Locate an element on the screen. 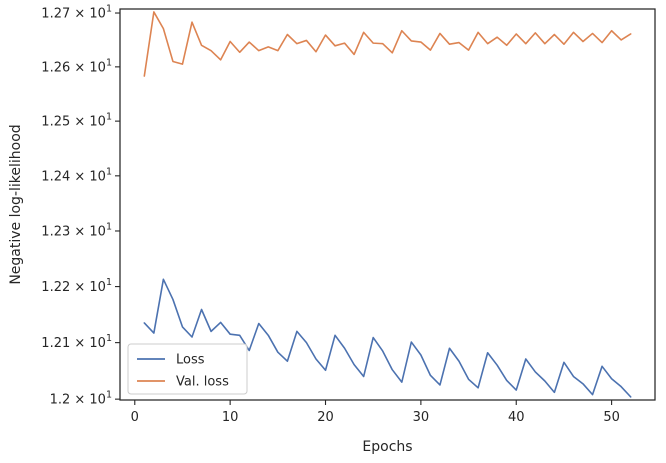  y-tick-label: 1.22 × 10¹ is located at coordinates (76, 286).